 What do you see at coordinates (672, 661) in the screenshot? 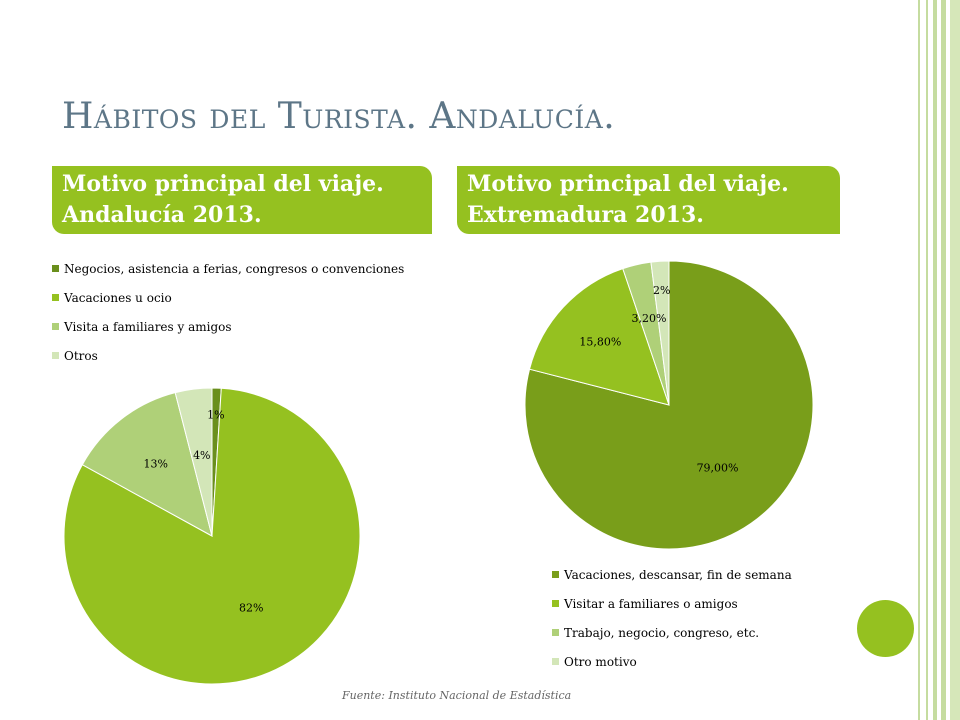
I see `legend-item: Otro motivo` at bounding box center [672, 661].